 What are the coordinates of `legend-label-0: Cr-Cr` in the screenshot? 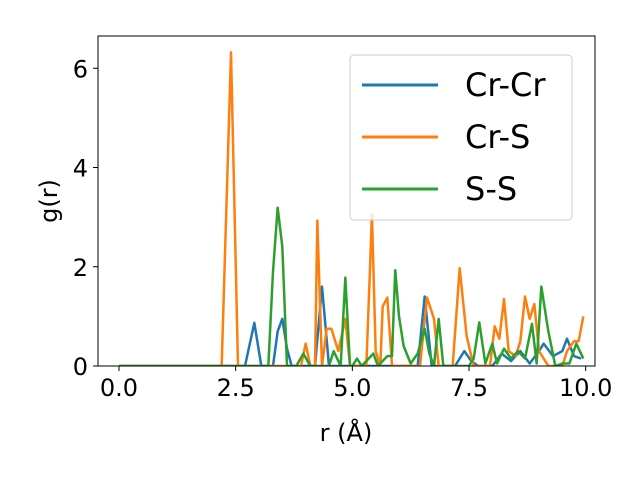 It's located at (505, 85).